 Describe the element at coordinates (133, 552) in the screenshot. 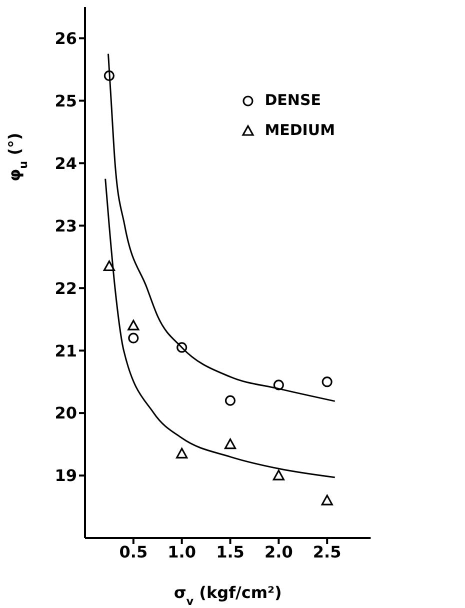

I see `x-tick-label: 0.5` at that location.